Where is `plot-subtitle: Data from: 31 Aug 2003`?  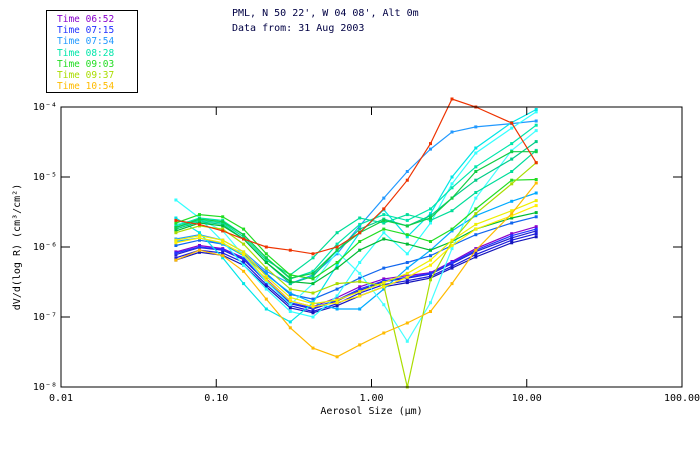
plot-subtitle: Data from: 31 Aug 2003 is located at coordinates (298, 28).